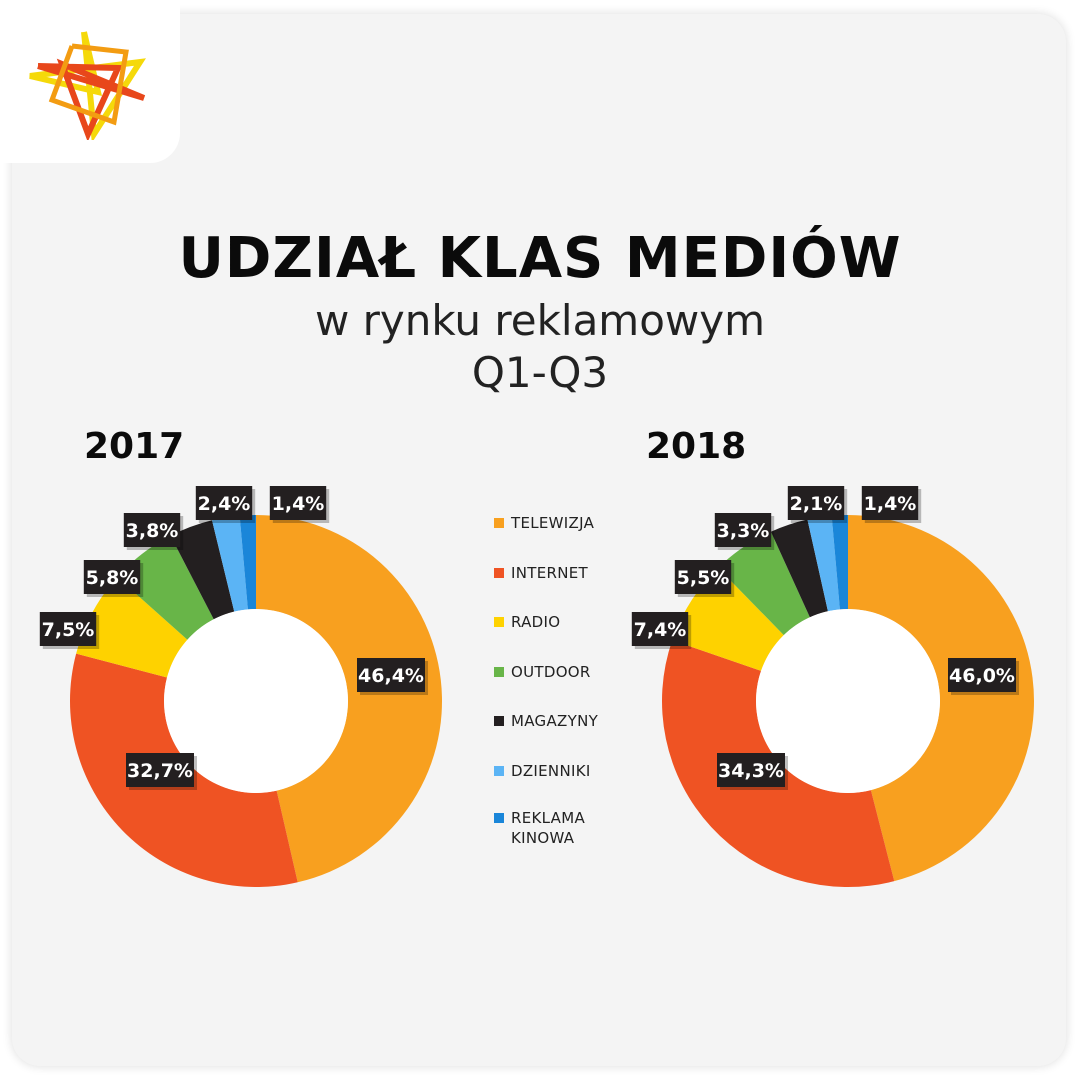 The height and width of the screenshot is (1080, 1080). I want to click on data-label-text: 46,0%, so click(982, 676).